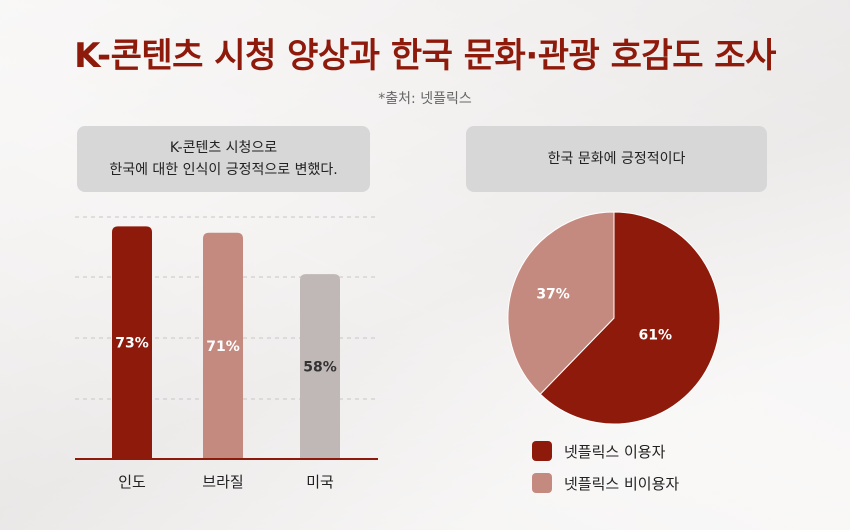 The width and height of the screenshot is (850, 530). What do you see at coordinates (656, 336) in the screenshot?
I see `pie-value-label-0: 61%` at bounding box center [656, 336].